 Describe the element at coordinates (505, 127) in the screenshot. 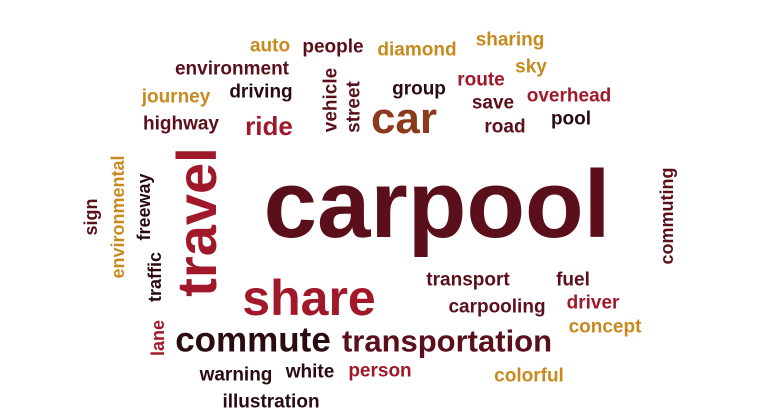

I see `word-road: road` at that location.